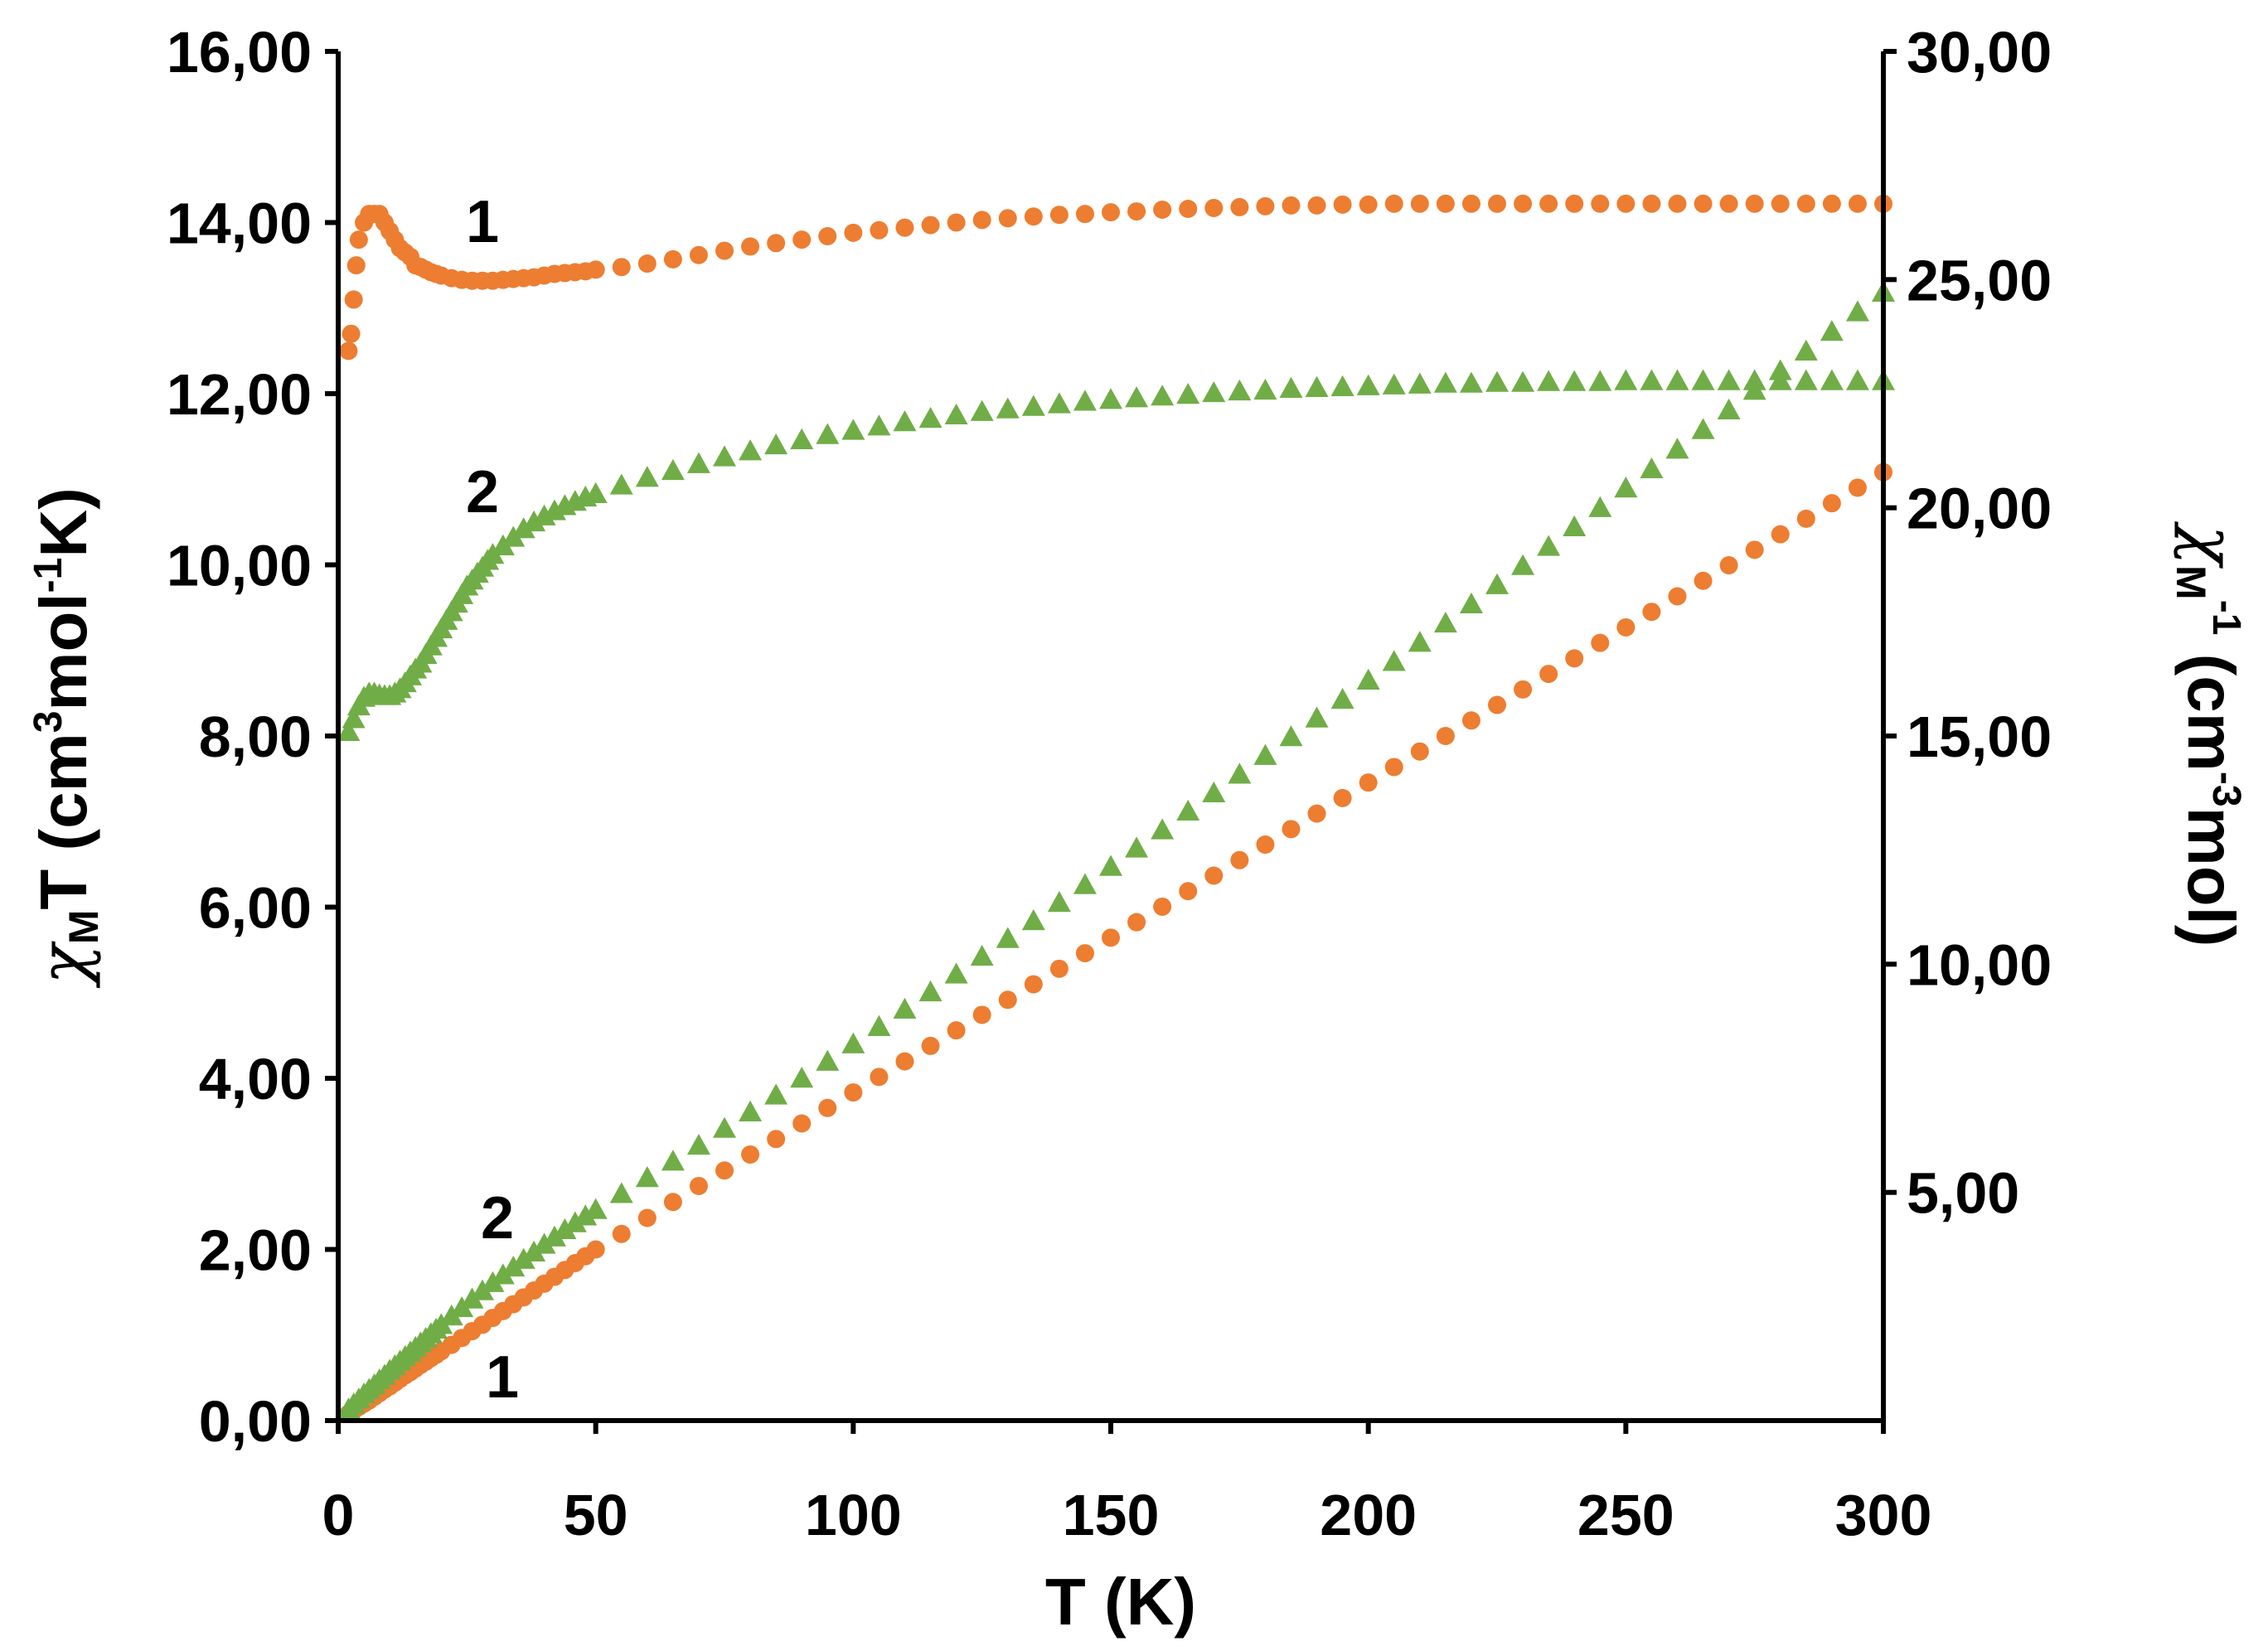  What do you see at coordinates (255, 1421) in the screenshot?
I see `left-y-tick-label-0: 0,00` at bounding box center [255, 1421].